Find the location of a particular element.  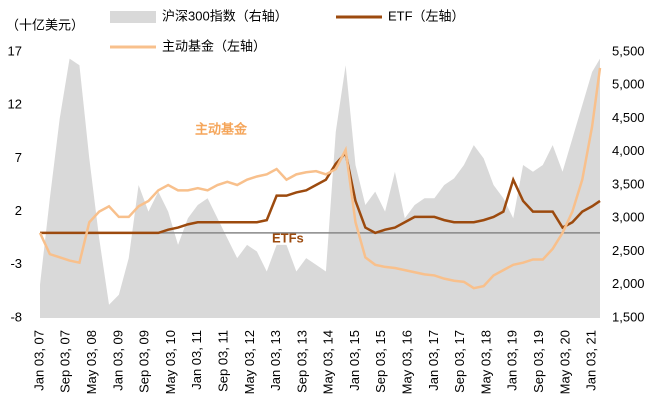

x-tick-label: Sep 03, 07 is located at coordinates (65, 361).